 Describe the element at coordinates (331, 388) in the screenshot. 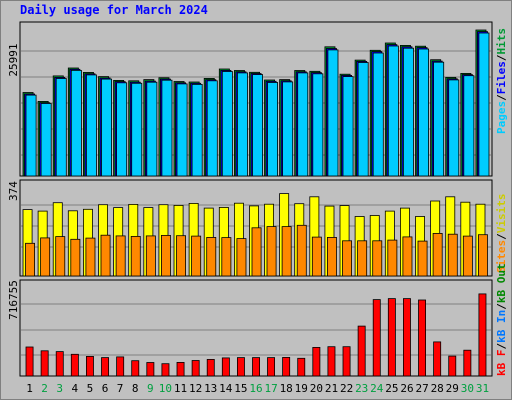

I see `x-tick-label: 21` at that location.